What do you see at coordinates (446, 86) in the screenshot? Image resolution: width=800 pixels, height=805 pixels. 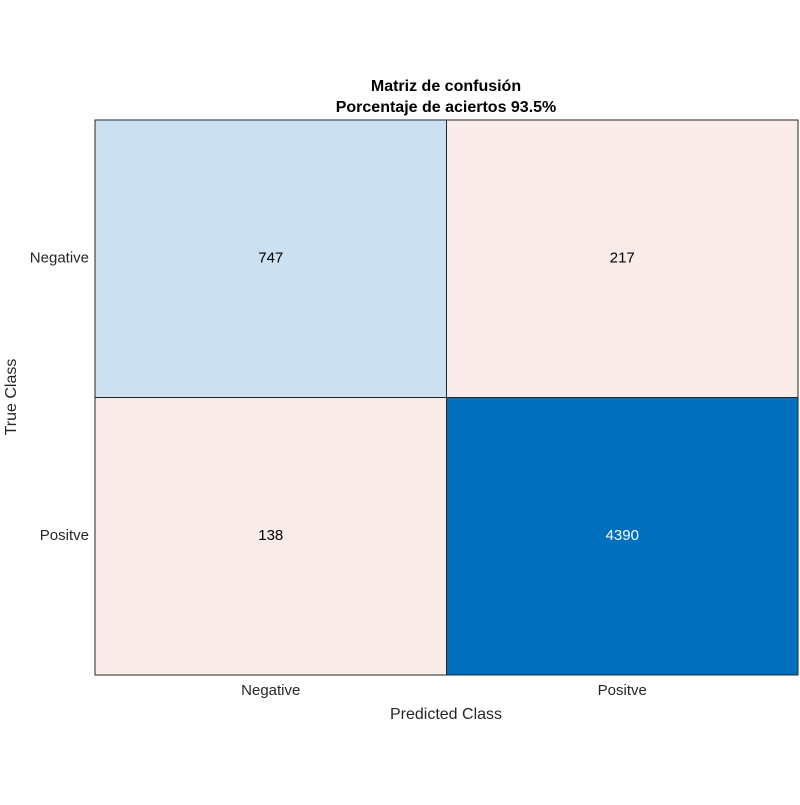 I see `chart-title: Matriz de confusión` at bounding box center [446, 86].